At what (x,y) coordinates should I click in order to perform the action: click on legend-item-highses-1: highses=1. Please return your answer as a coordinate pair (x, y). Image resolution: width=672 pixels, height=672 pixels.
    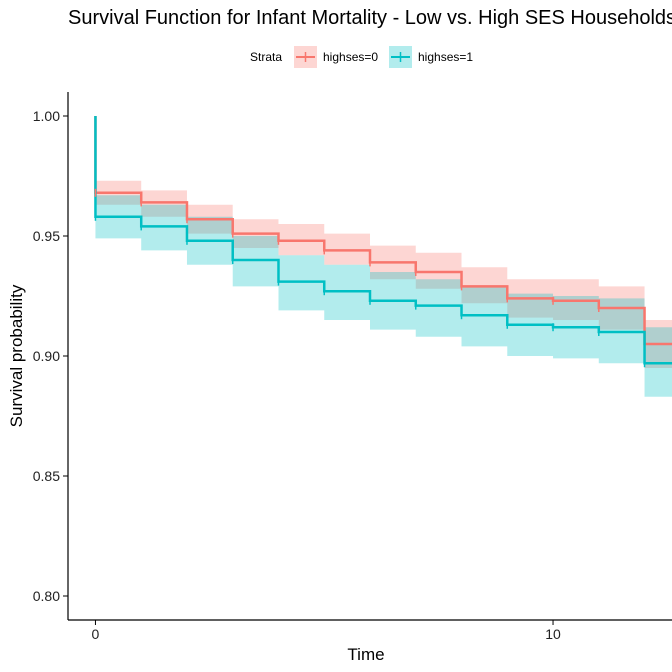
    Looking at the image, I should click on (431, 57).